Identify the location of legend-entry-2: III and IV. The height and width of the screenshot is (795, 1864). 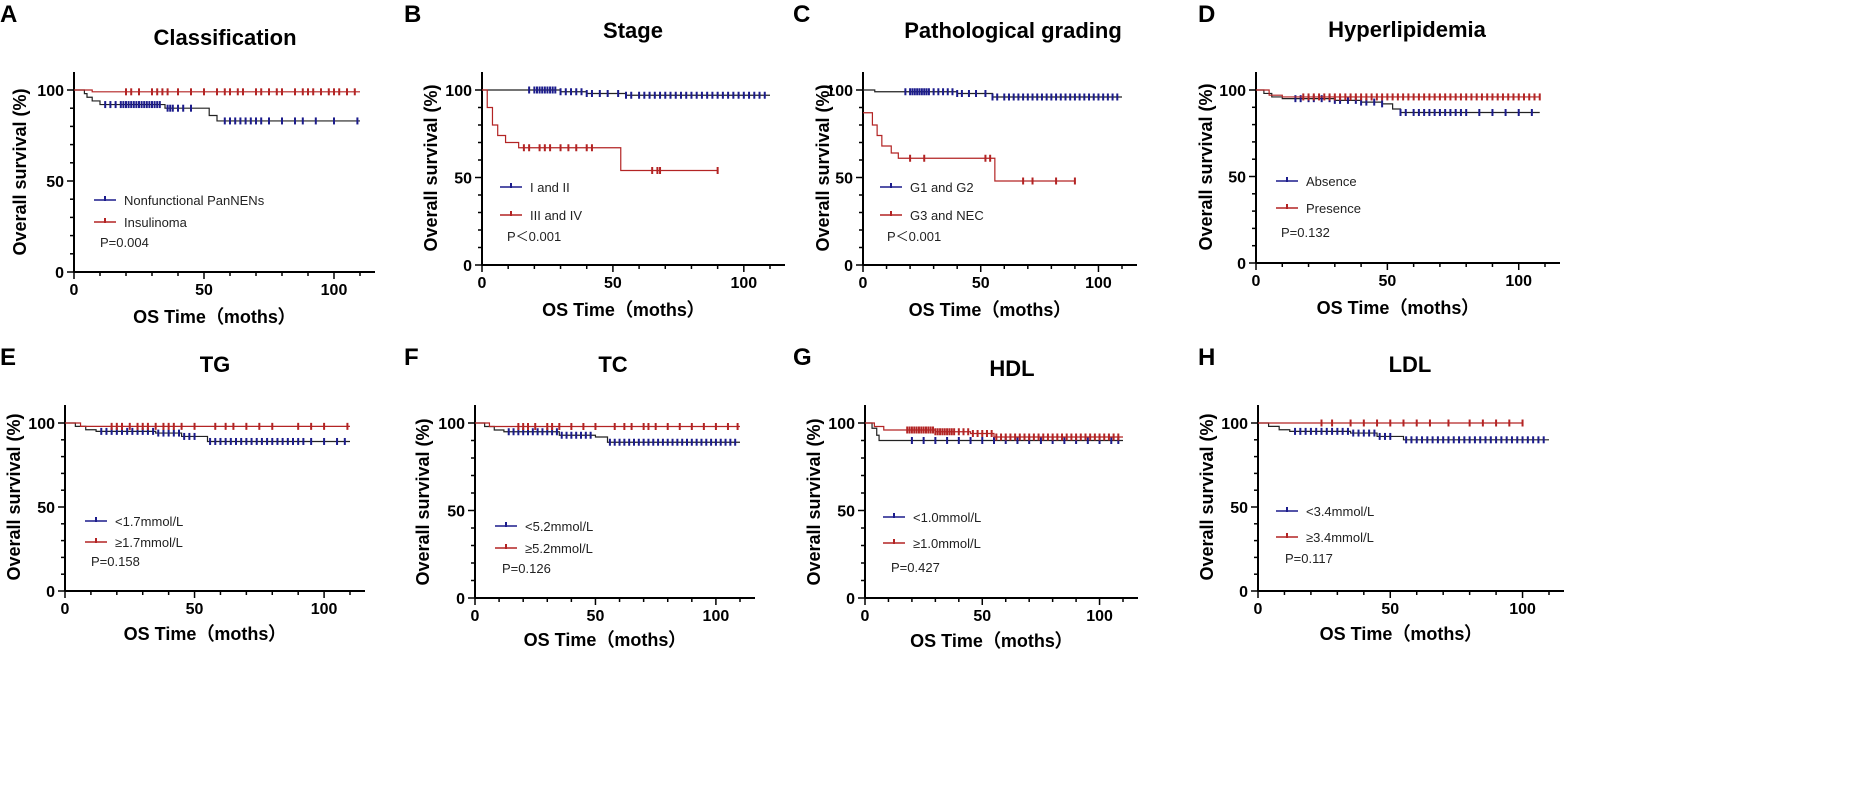
(541, 215).